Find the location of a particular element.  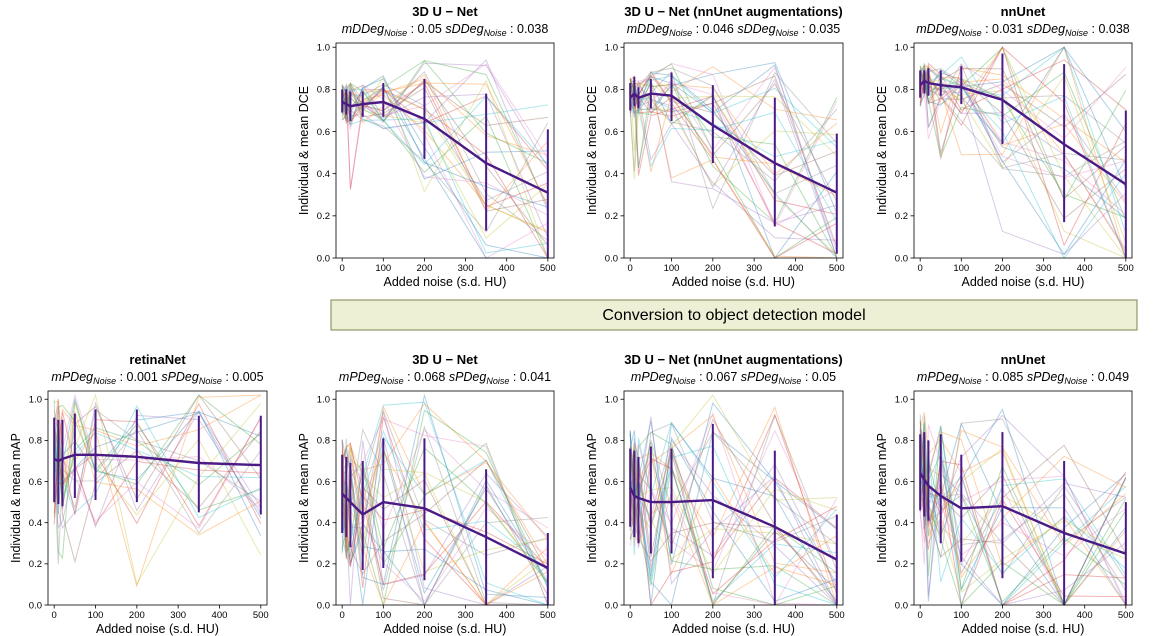

chart-title: 3D U − Net (nnUnet augmentations) is located at coordinates (733, 11).